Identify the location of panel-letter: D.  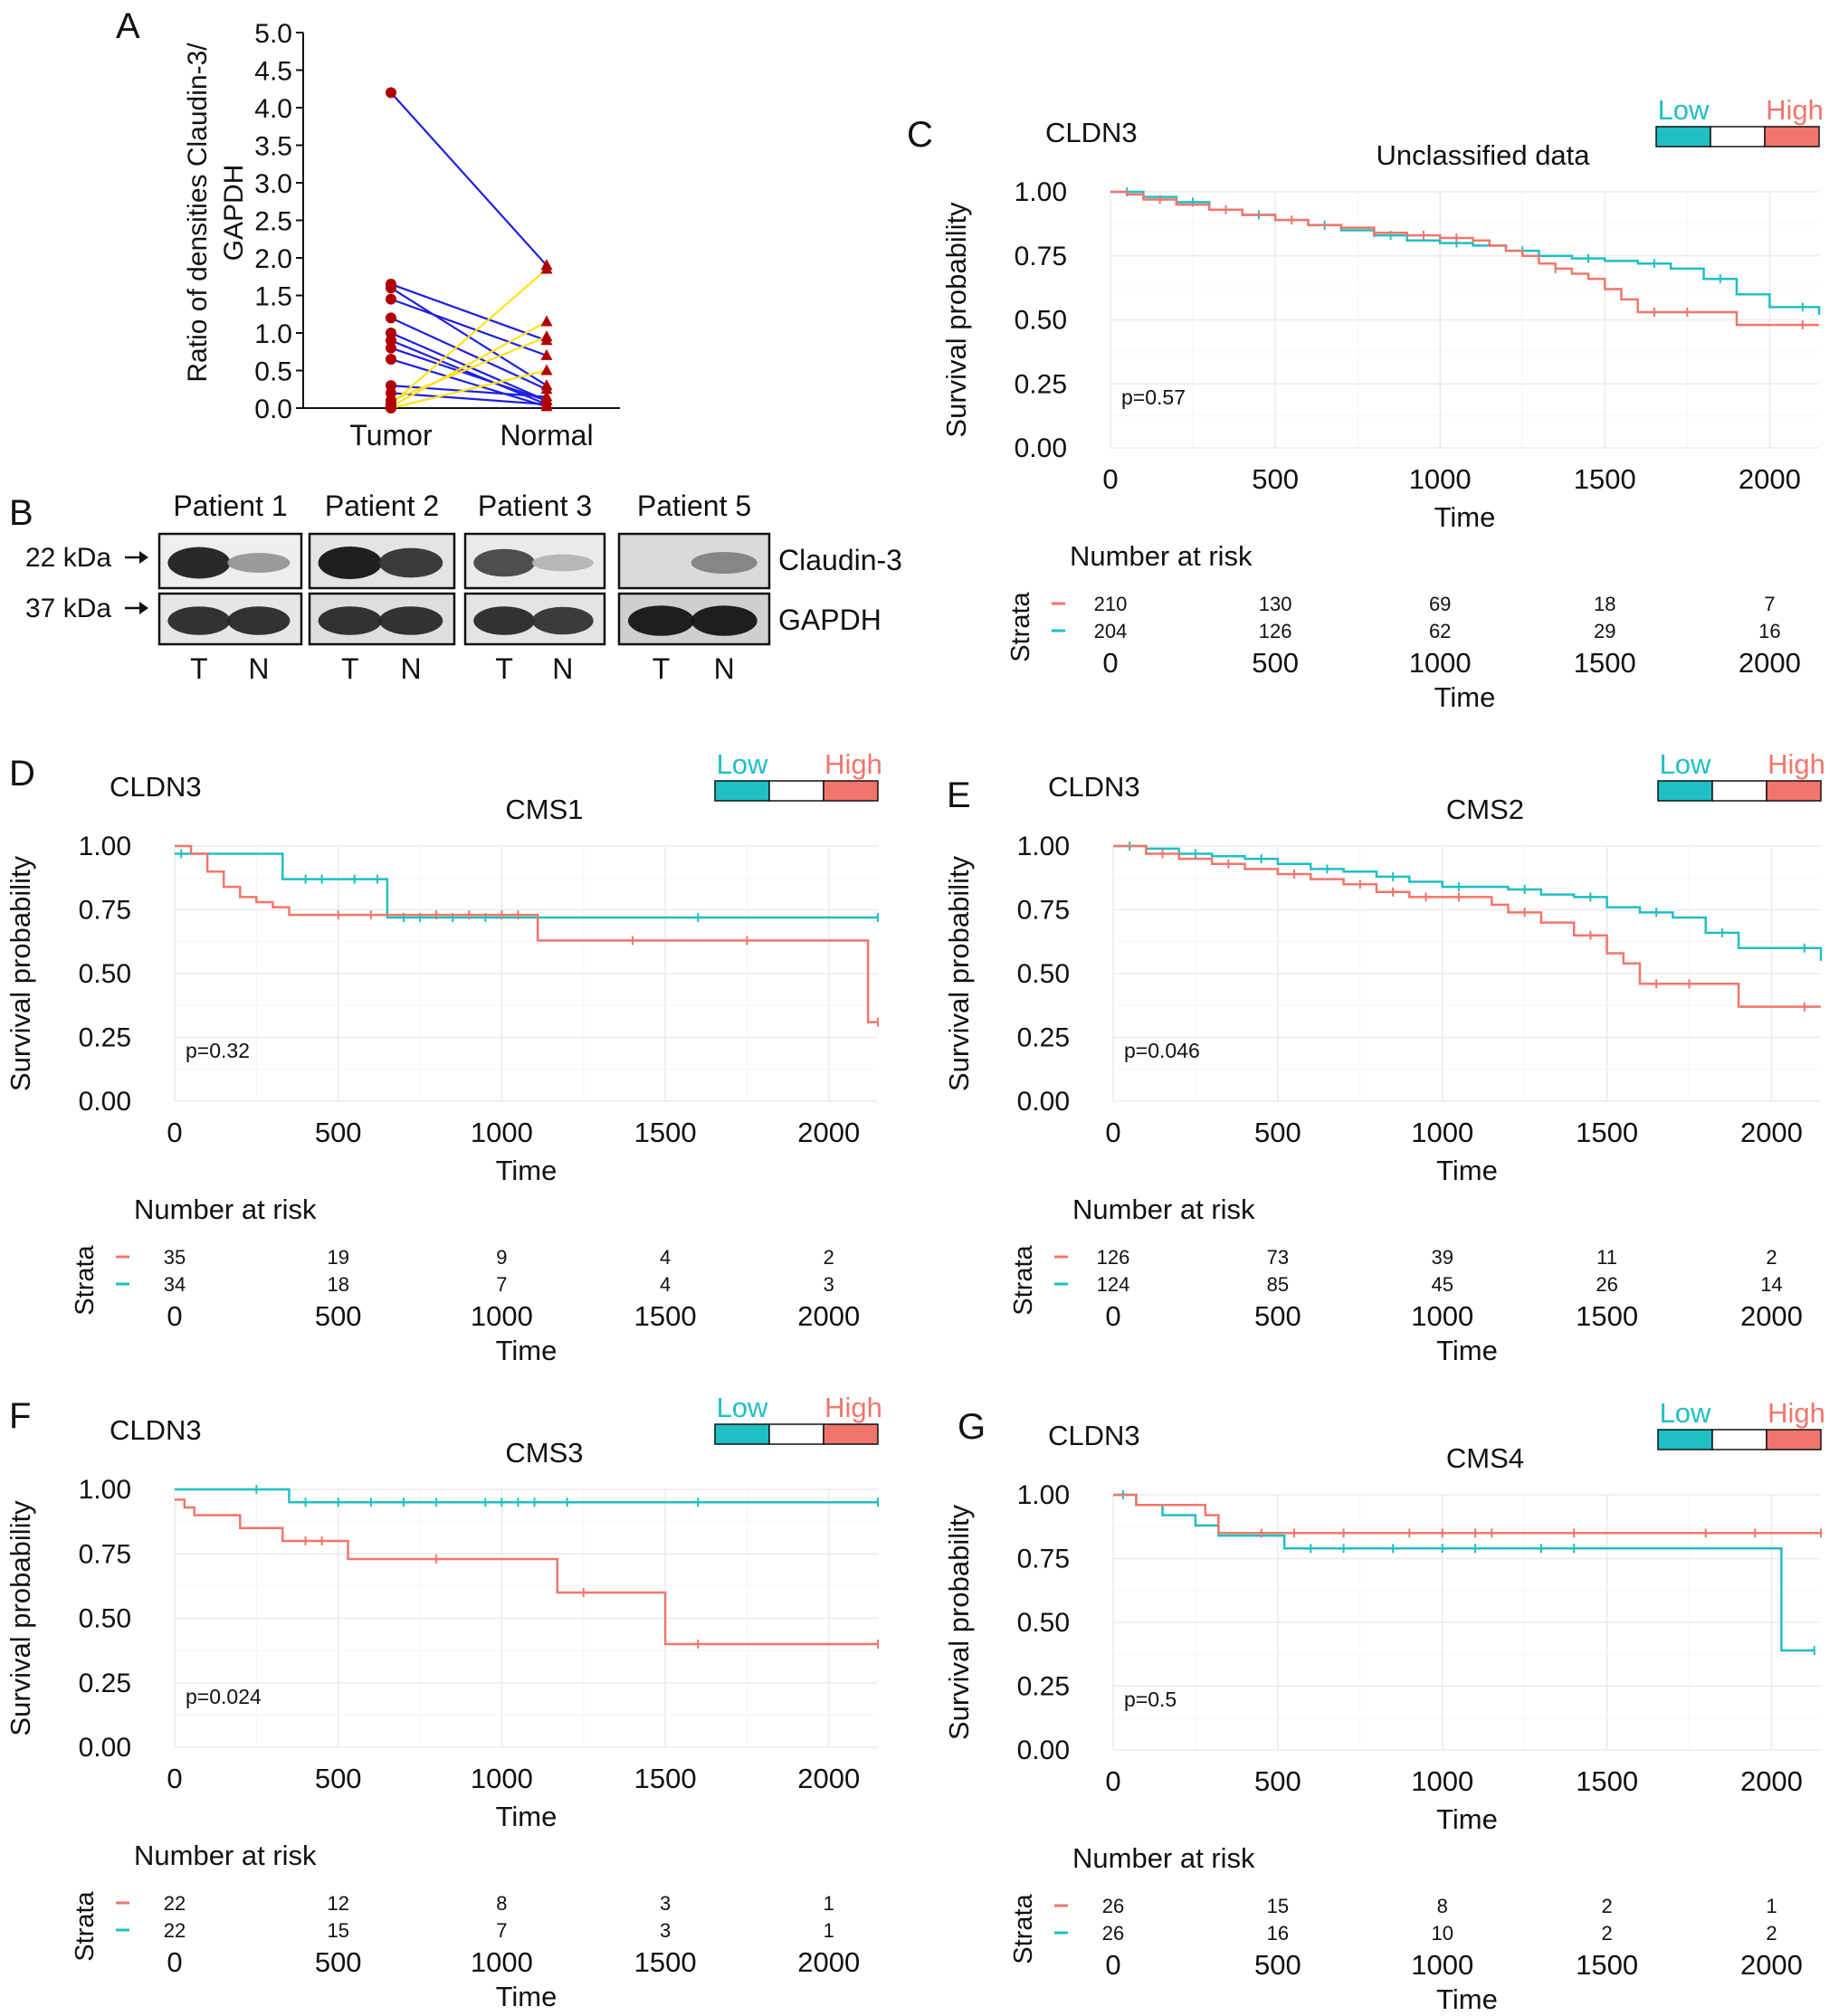
(22, 774).